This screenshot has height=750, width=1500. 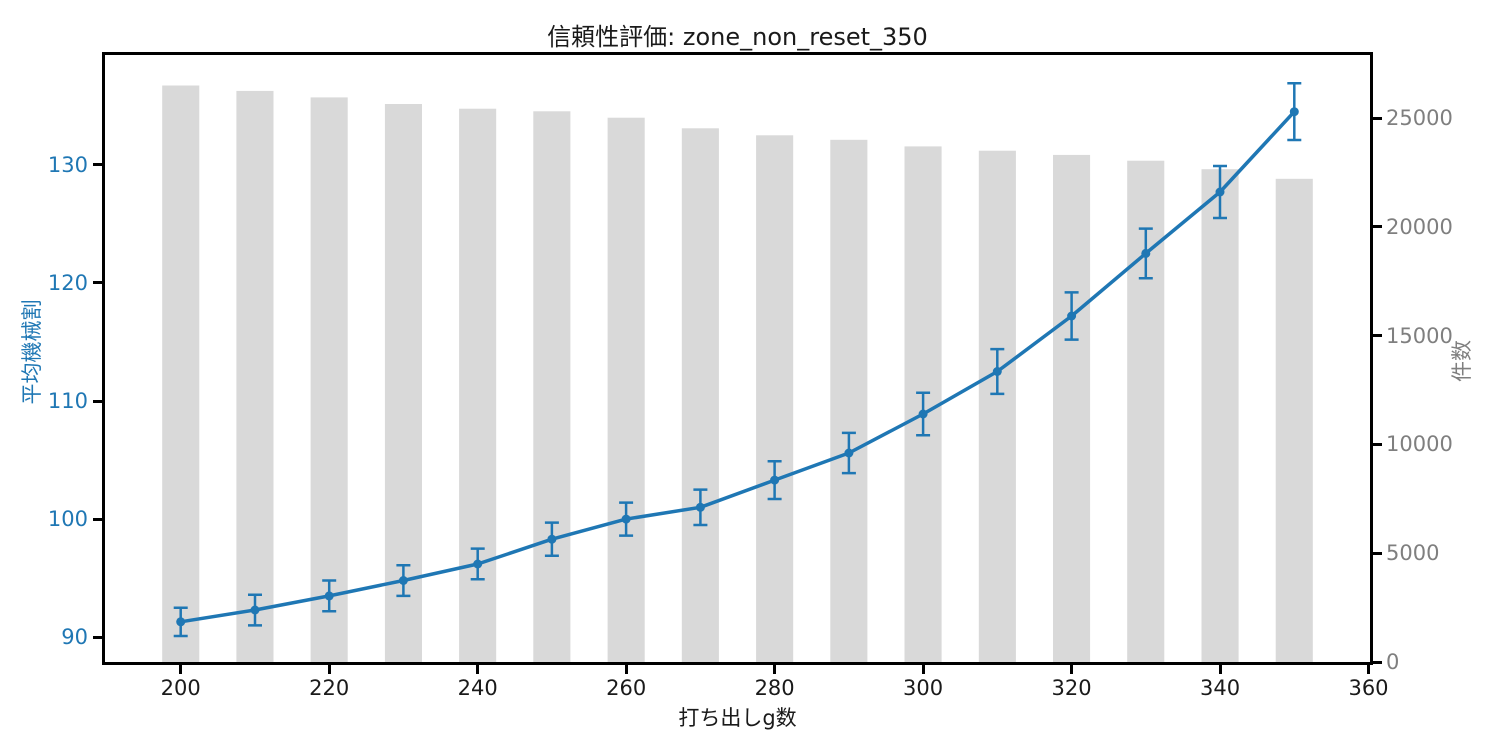 What do you see at coordinates (737, 718) in the screenshot?
I see `x-axis-label: 打ち出しg数` at bounding box center [737, 718].